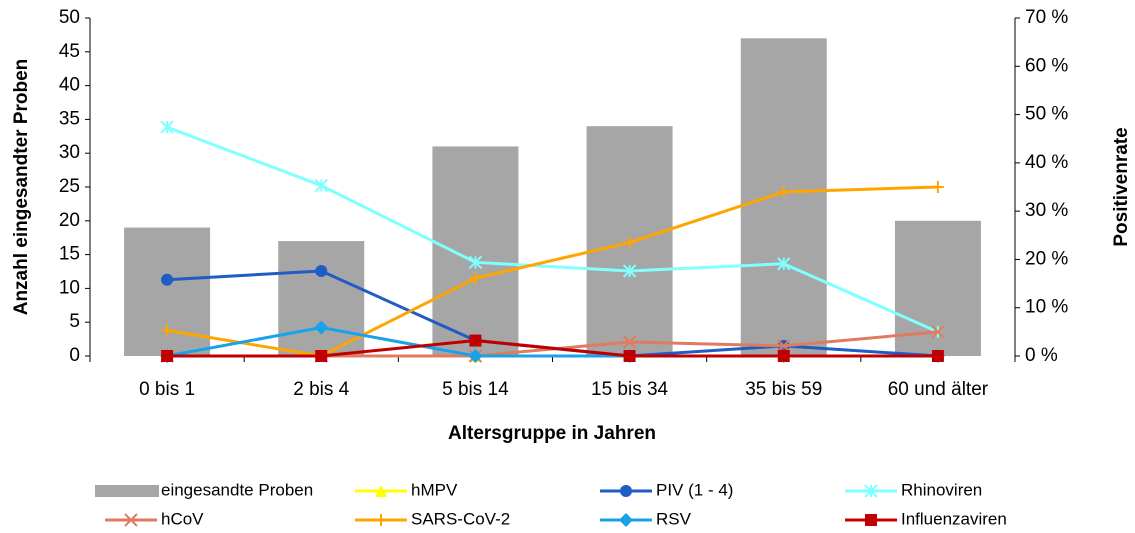 This screenshot has width=1135, height=533. I want to click on y2-tick-label: 0 %, so click(1041, 355).